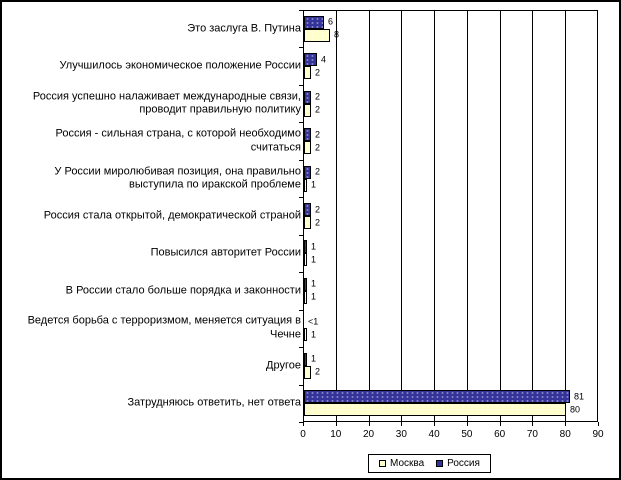  I want to click on x-axis-tick-label: 40, so click(434, 434).